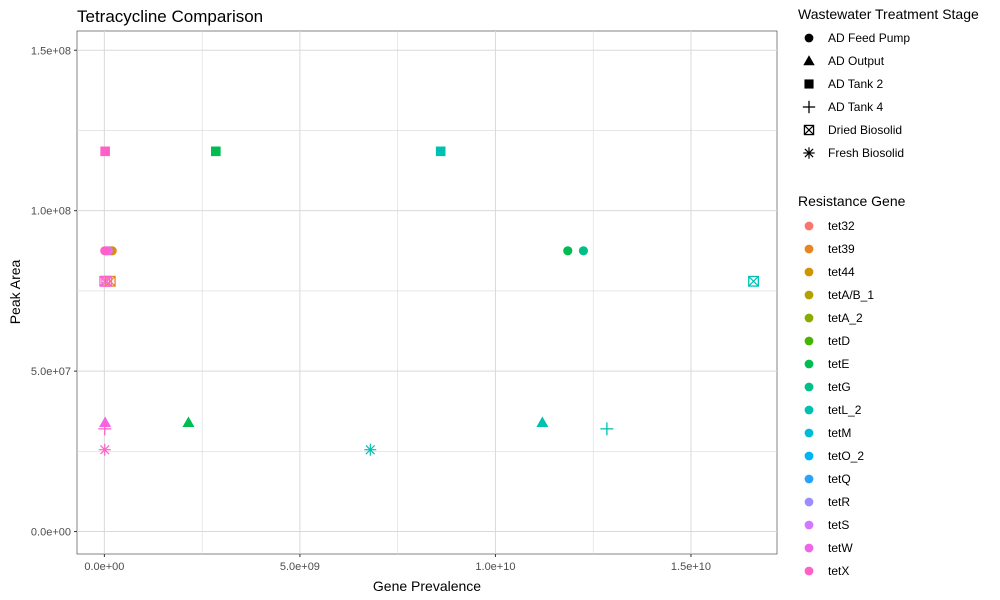 The height and width of the screenshot is (600, 1000). What do you see at coordinates (839, 341) in the screenshot?
I see `color-legend-label: tetD` at bounding box center [839, 341].